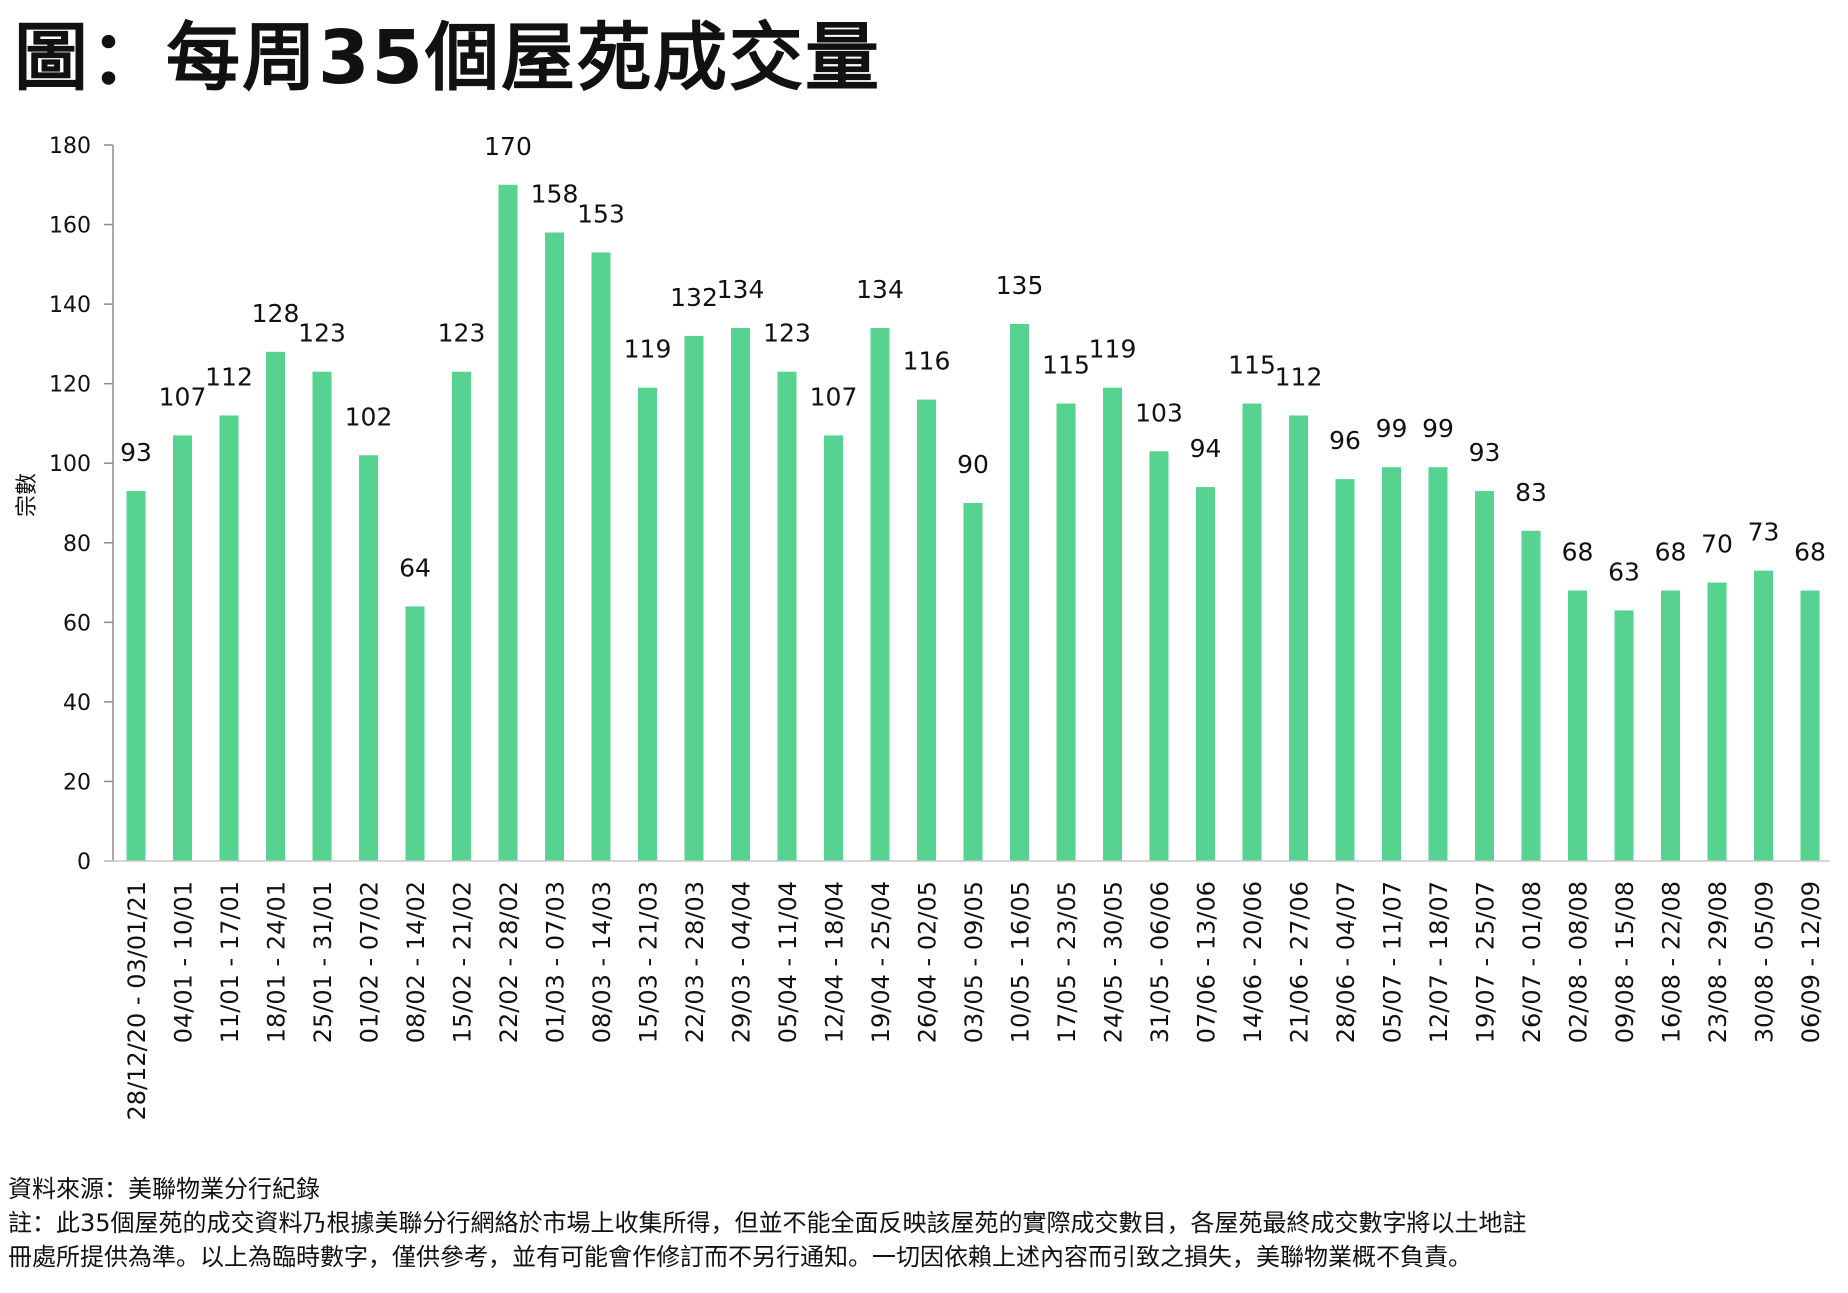  I want to click on x-tick-label: 26/04 - 02/05, so click(928, 962).